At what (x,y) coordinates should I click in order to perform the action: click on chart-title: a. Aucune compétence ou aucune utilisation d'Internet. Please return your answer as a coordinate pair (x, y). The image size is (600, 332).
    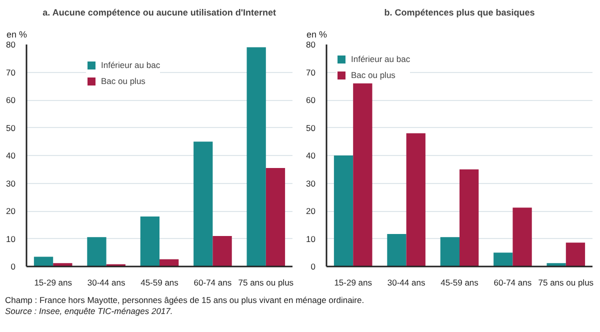
    Looking at the image, I should click on (159, 13).